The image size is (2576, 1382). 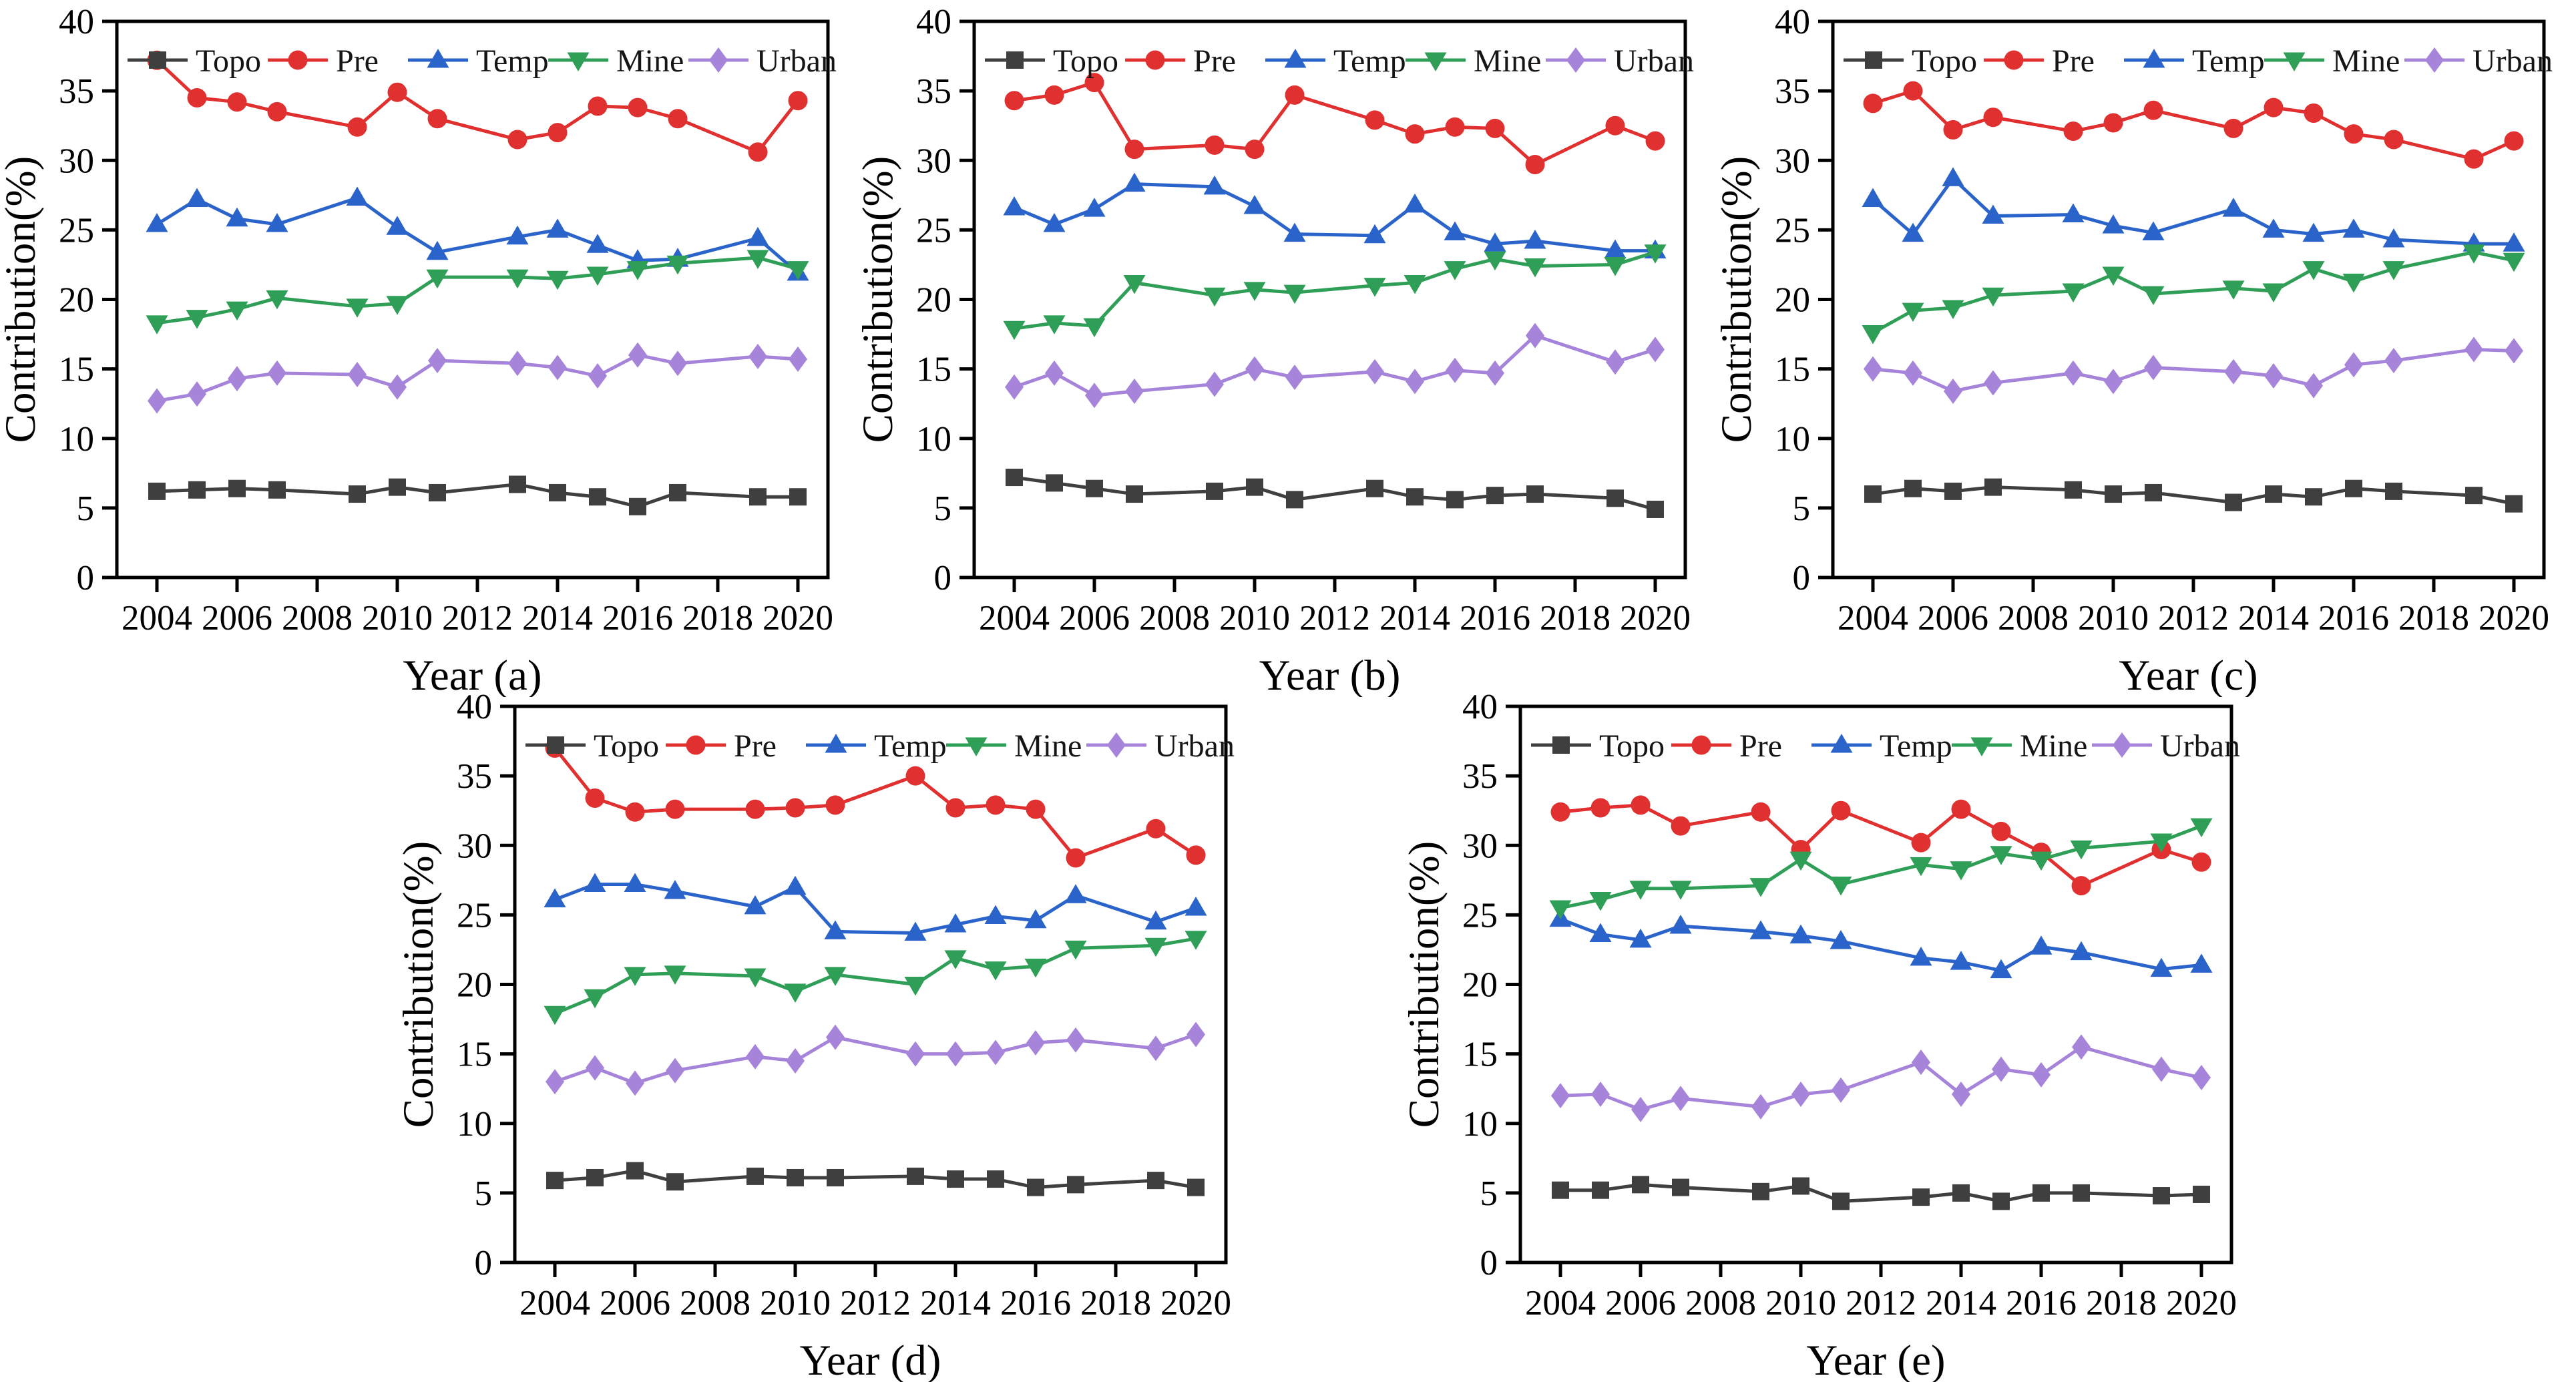 I want to click on legend-triangle-up-icon, so click(x=438, y=58).